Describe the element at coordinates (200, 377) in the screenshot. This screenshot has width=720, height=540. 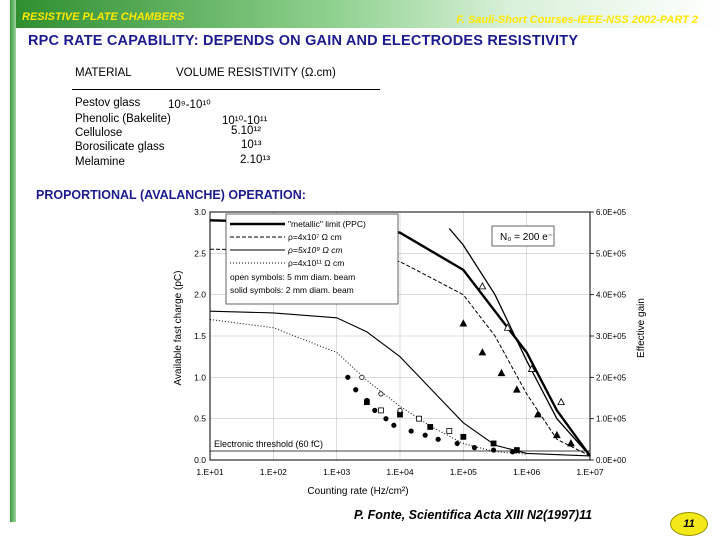
I see `y-tick-label: 1.0` at that location.